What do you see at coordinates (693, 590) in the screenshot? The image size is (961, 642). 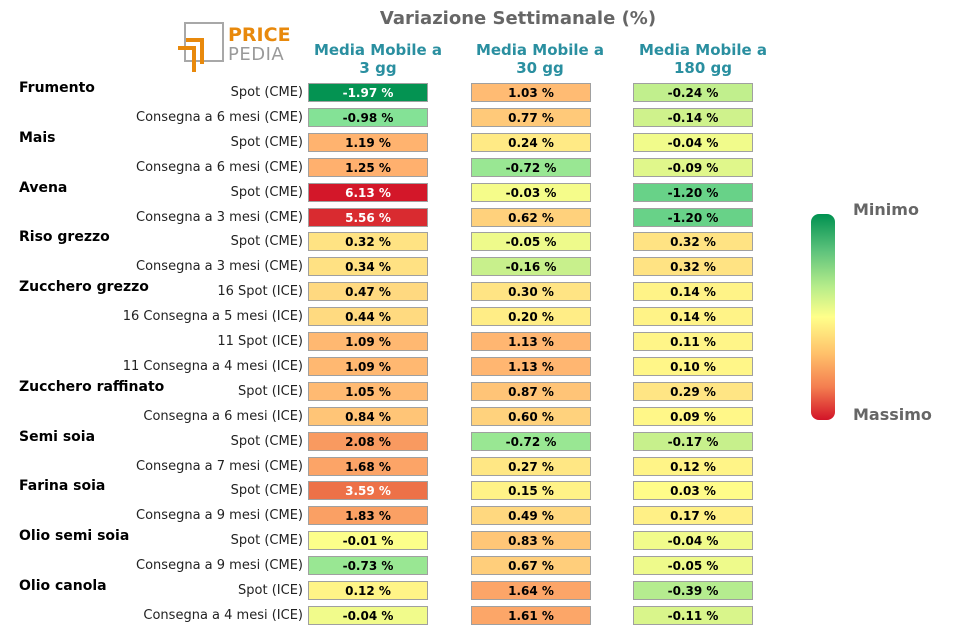 I see `heatmap-cell: -0.39 %` at bounding box center [693, 590].